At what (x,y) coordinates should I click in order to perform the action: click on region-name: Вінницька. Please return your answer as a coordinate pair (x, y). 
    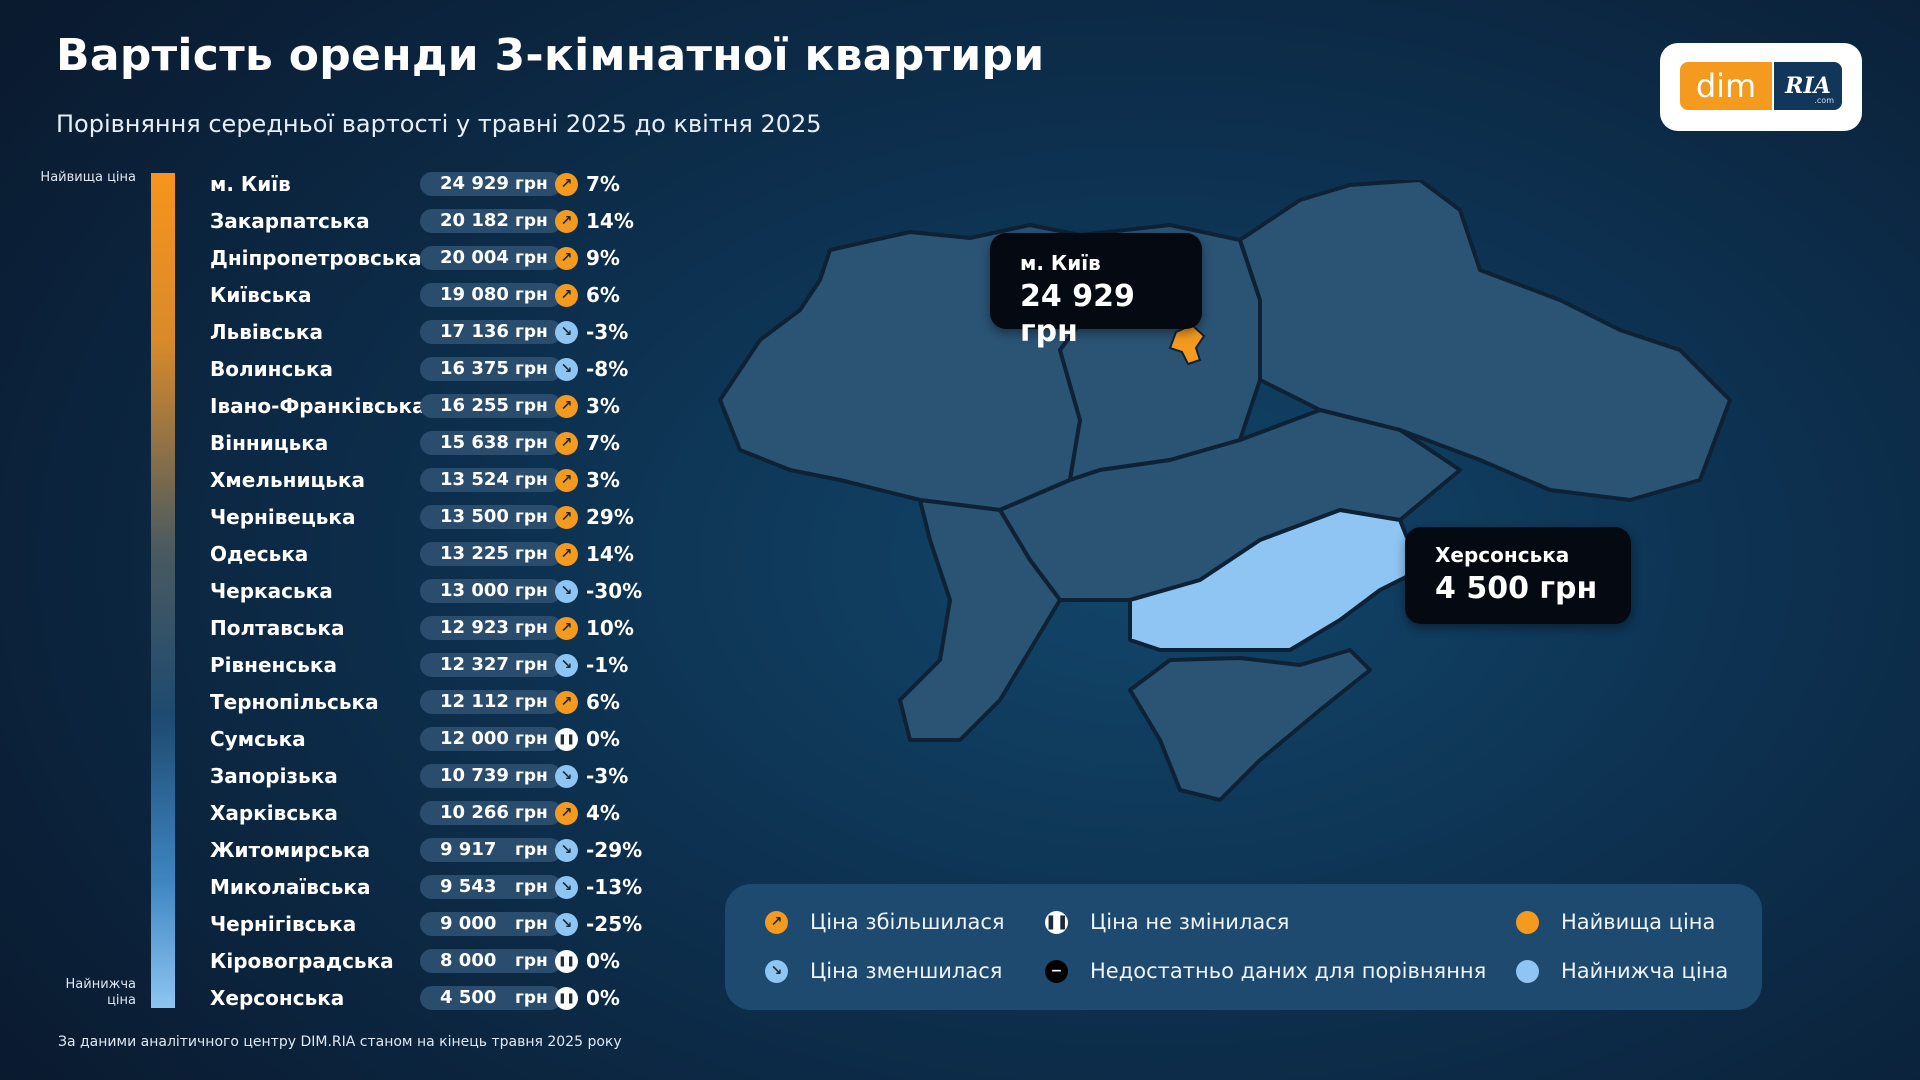
    Looking at the image, I should click on (269, 443).